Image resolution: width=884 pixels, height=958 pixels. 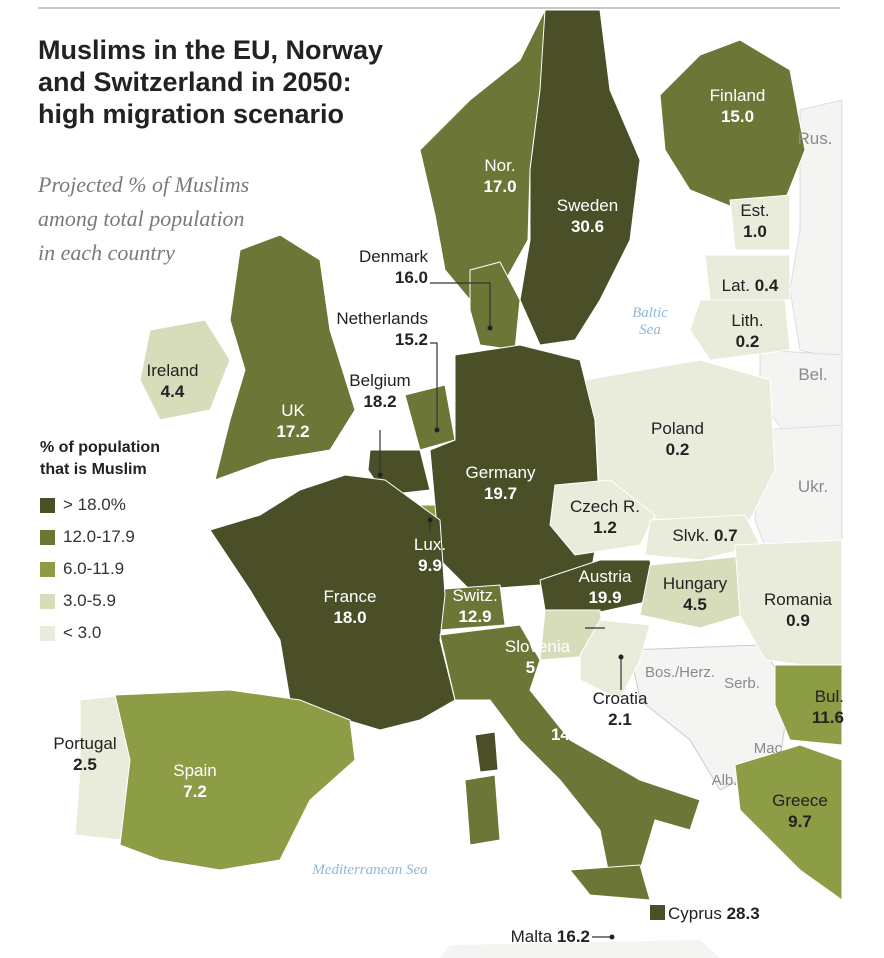 I want to click on label-austria: Austria 19.9, so click(x=605, y=587).